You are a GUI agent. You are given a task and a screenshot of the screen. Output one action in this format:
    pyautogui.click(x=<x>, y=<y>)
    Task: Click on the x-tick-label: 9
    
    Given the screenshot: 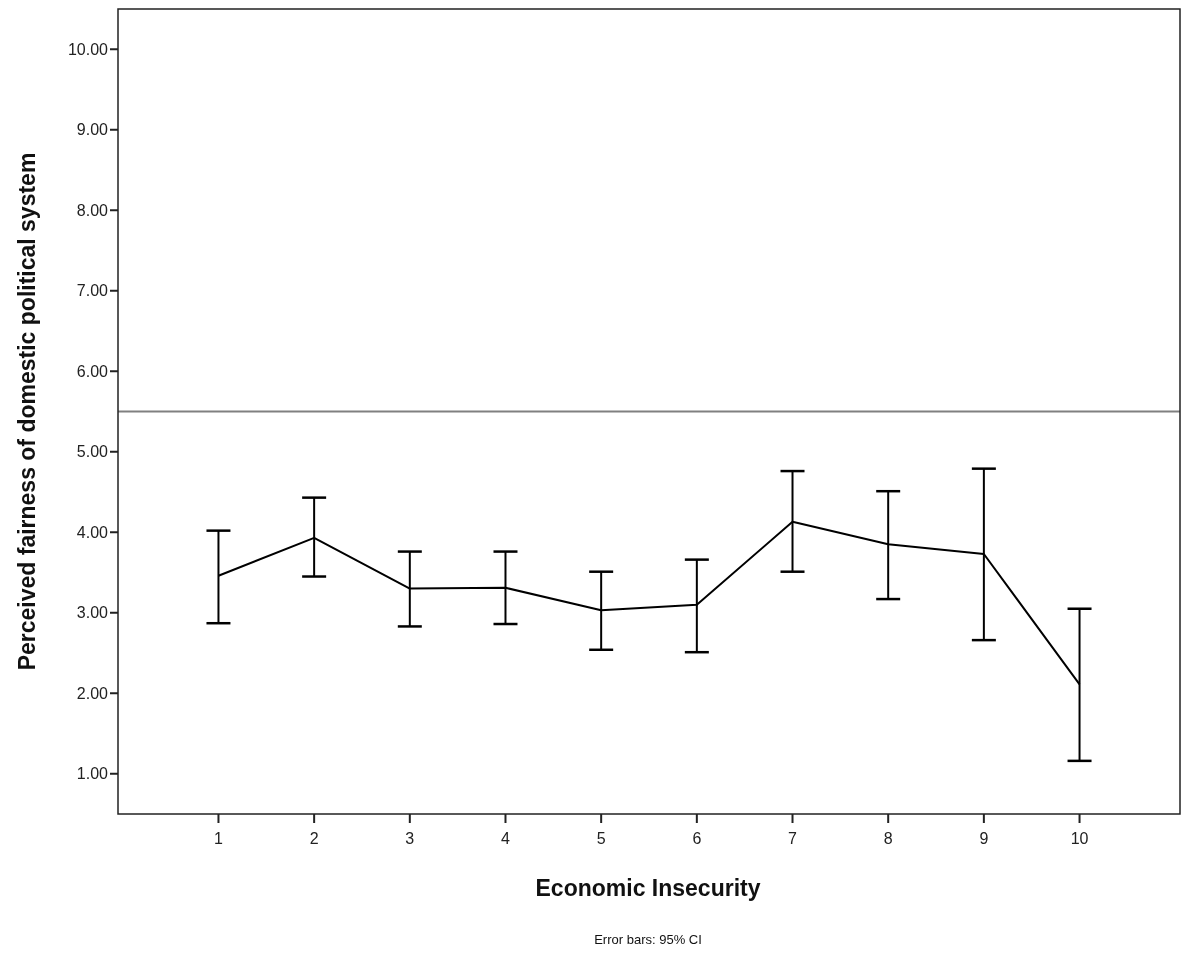 What is the action you would take?
    pyautogui.click(x=984, y=838)
    